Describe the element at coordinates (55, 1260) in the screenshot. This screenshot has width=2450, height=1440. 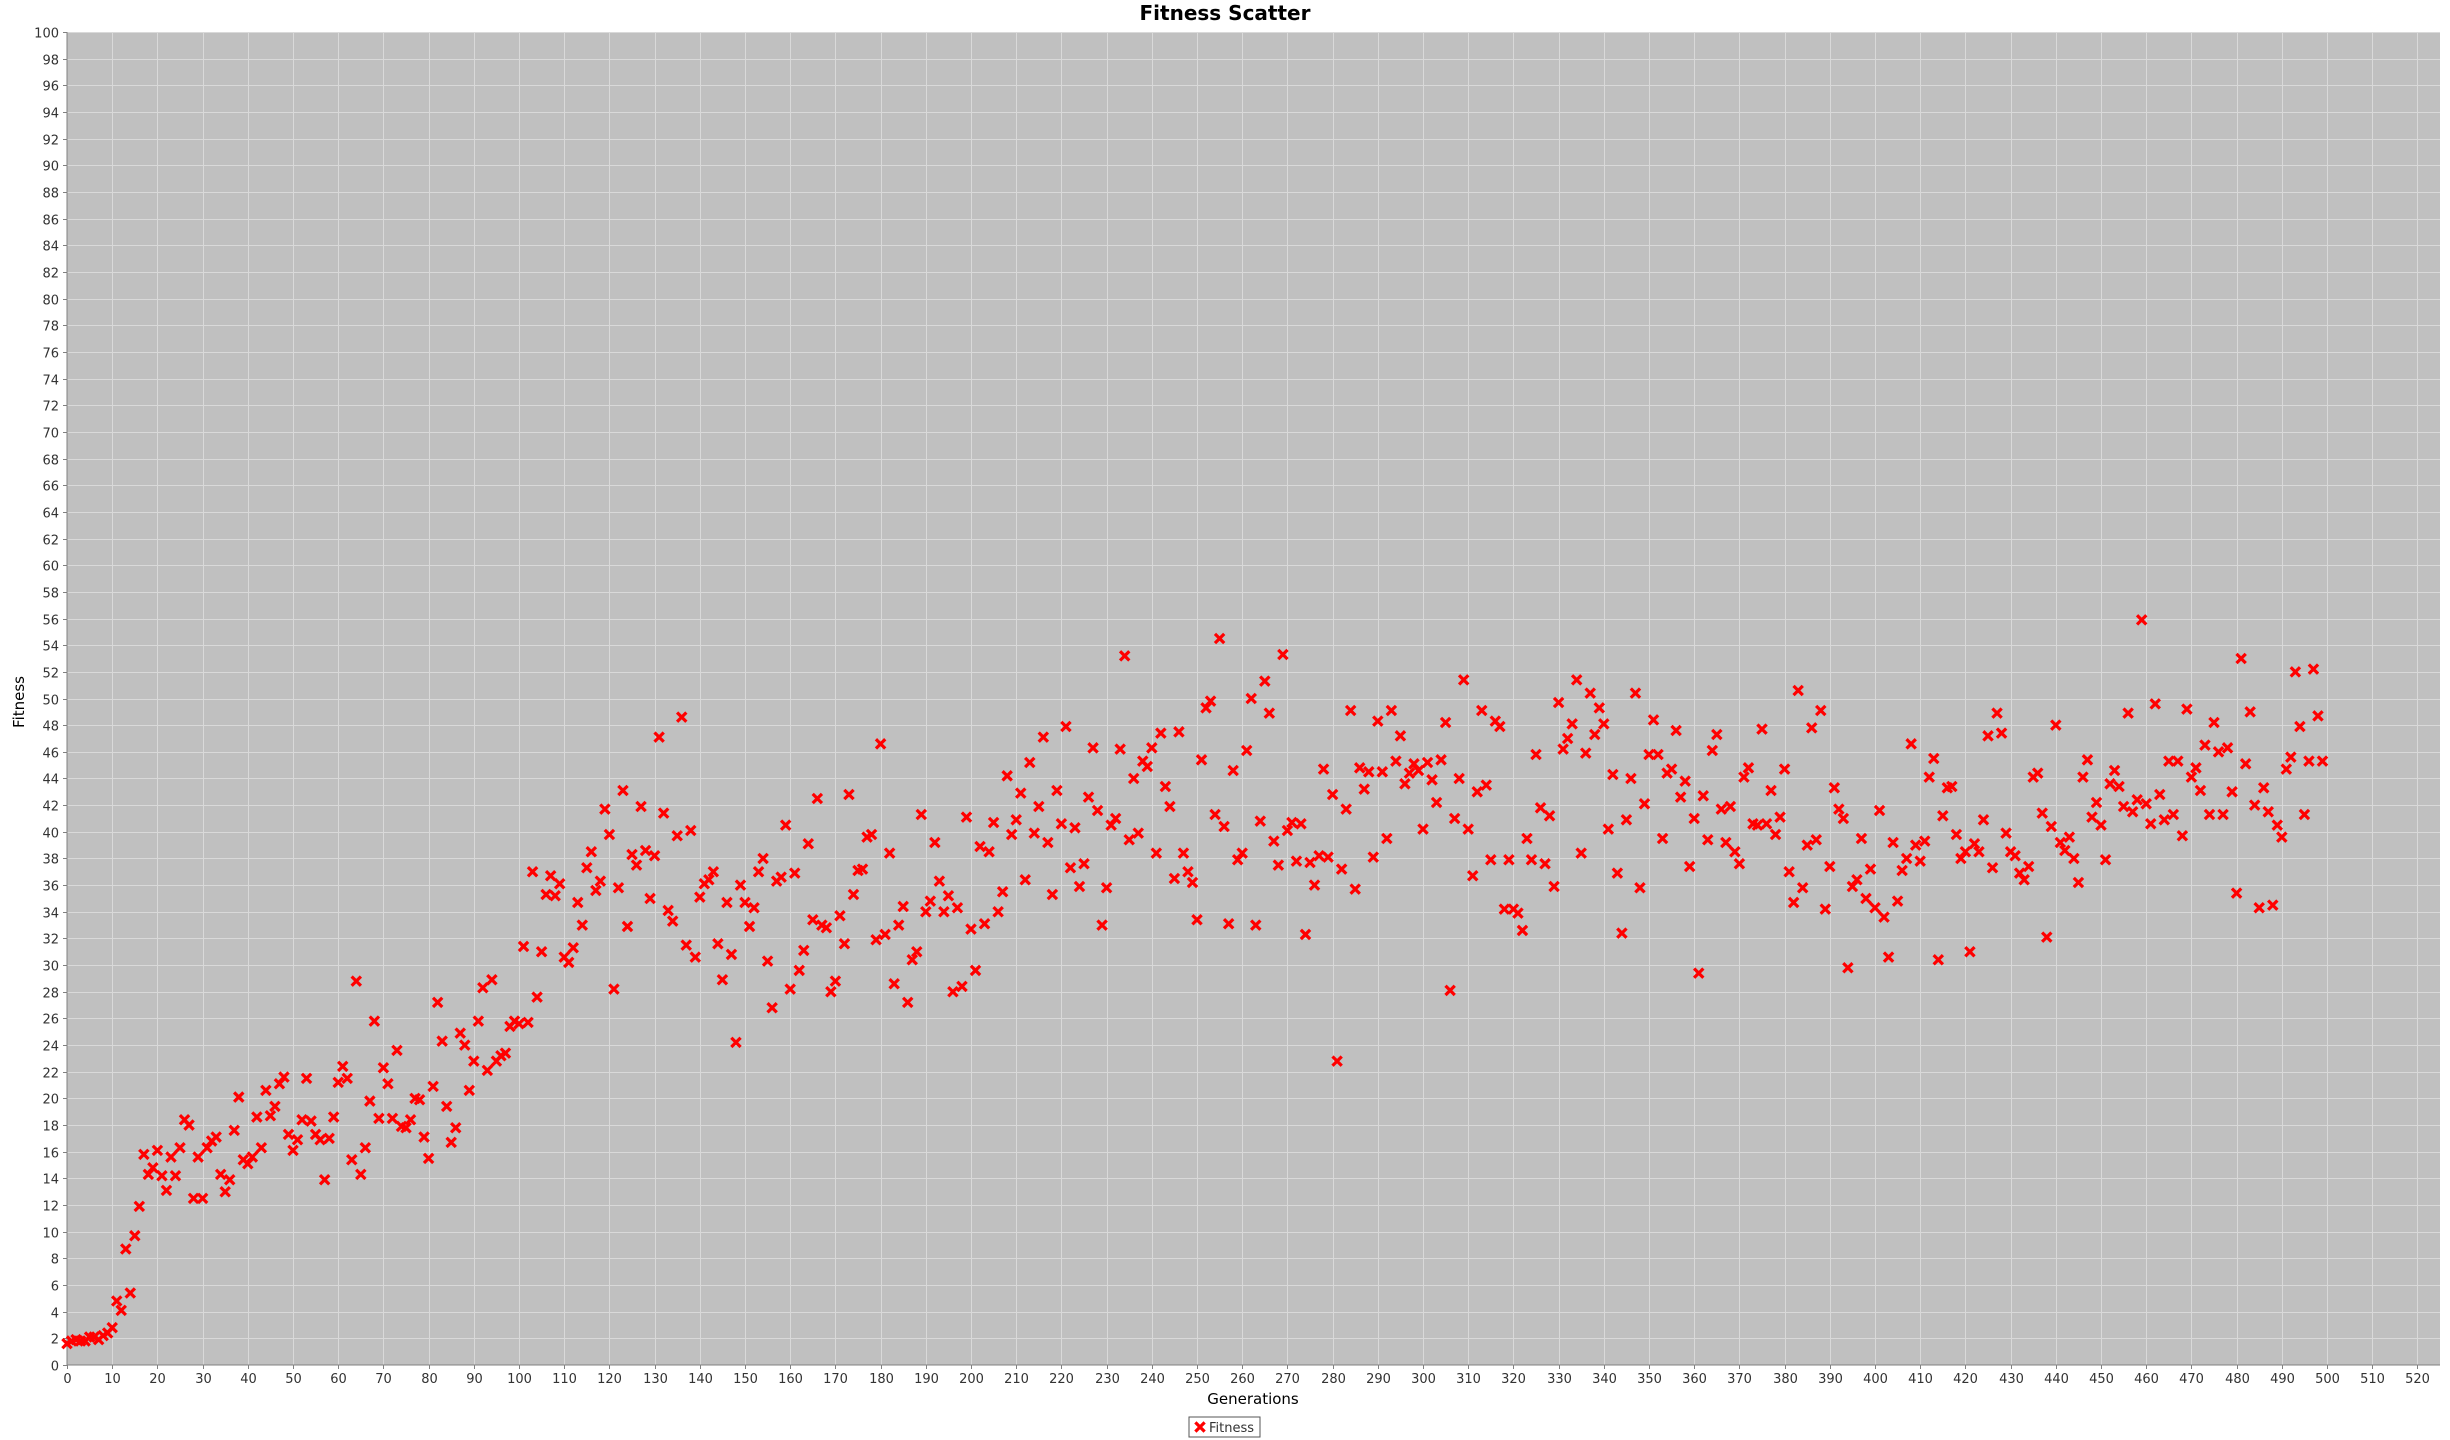
I see `y-tick-label: 8` at that location.